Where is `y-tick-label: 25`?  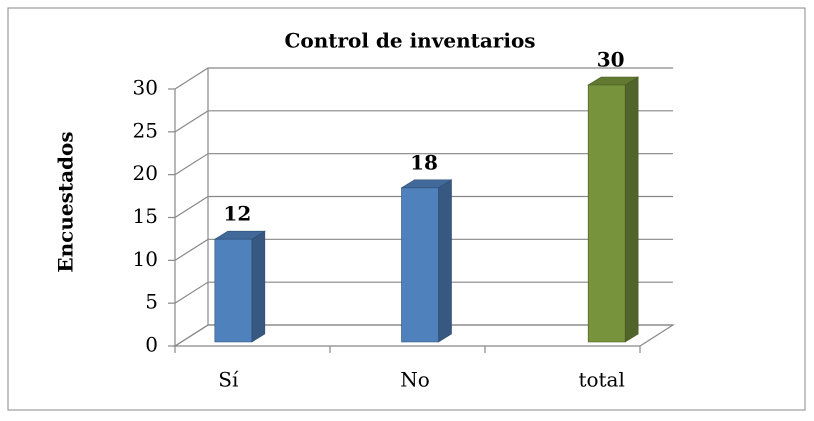
y-tick-label: 25 is located at coordinates (145, 130).